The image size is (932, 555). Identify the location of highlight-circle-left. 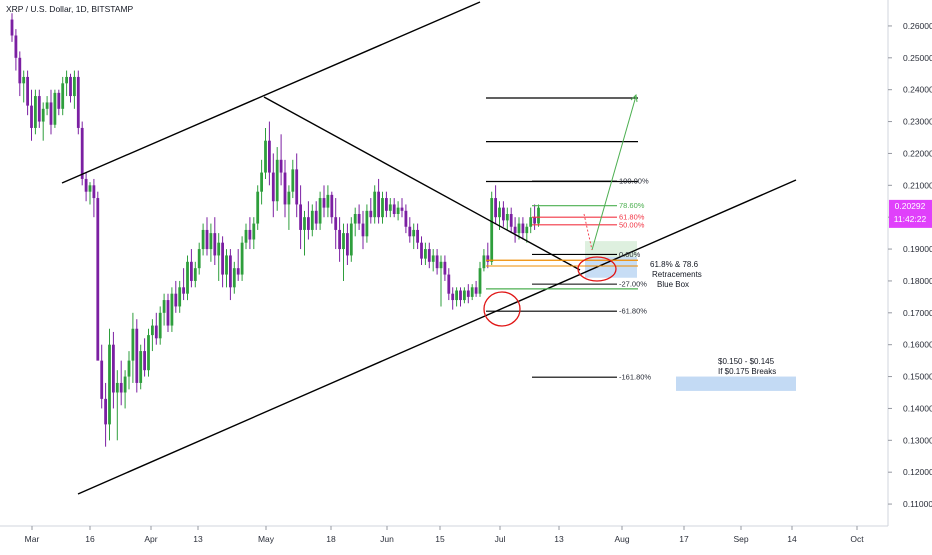
(502, 309).